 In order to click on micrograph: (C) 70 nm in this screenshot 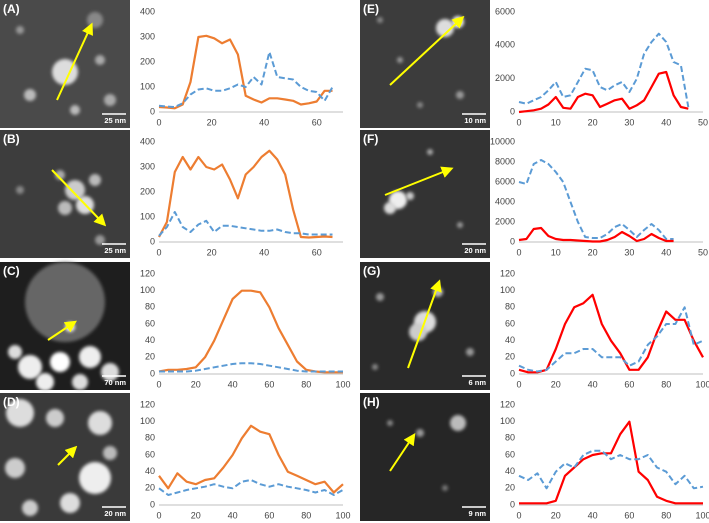, I will do `click(65, 326)`.